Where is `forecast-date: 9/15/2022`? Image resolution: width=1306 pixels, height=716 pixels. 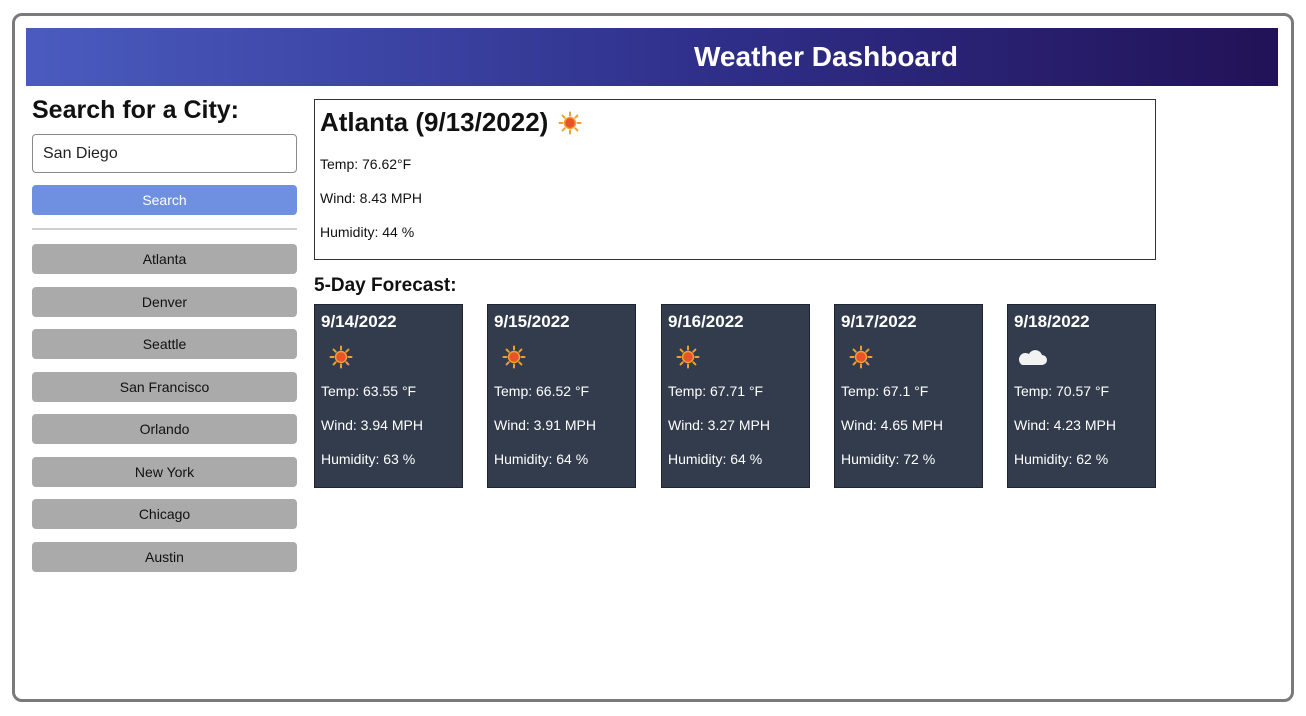 forecast-date: 9/15/2022 is located at coordinates (532, 321).